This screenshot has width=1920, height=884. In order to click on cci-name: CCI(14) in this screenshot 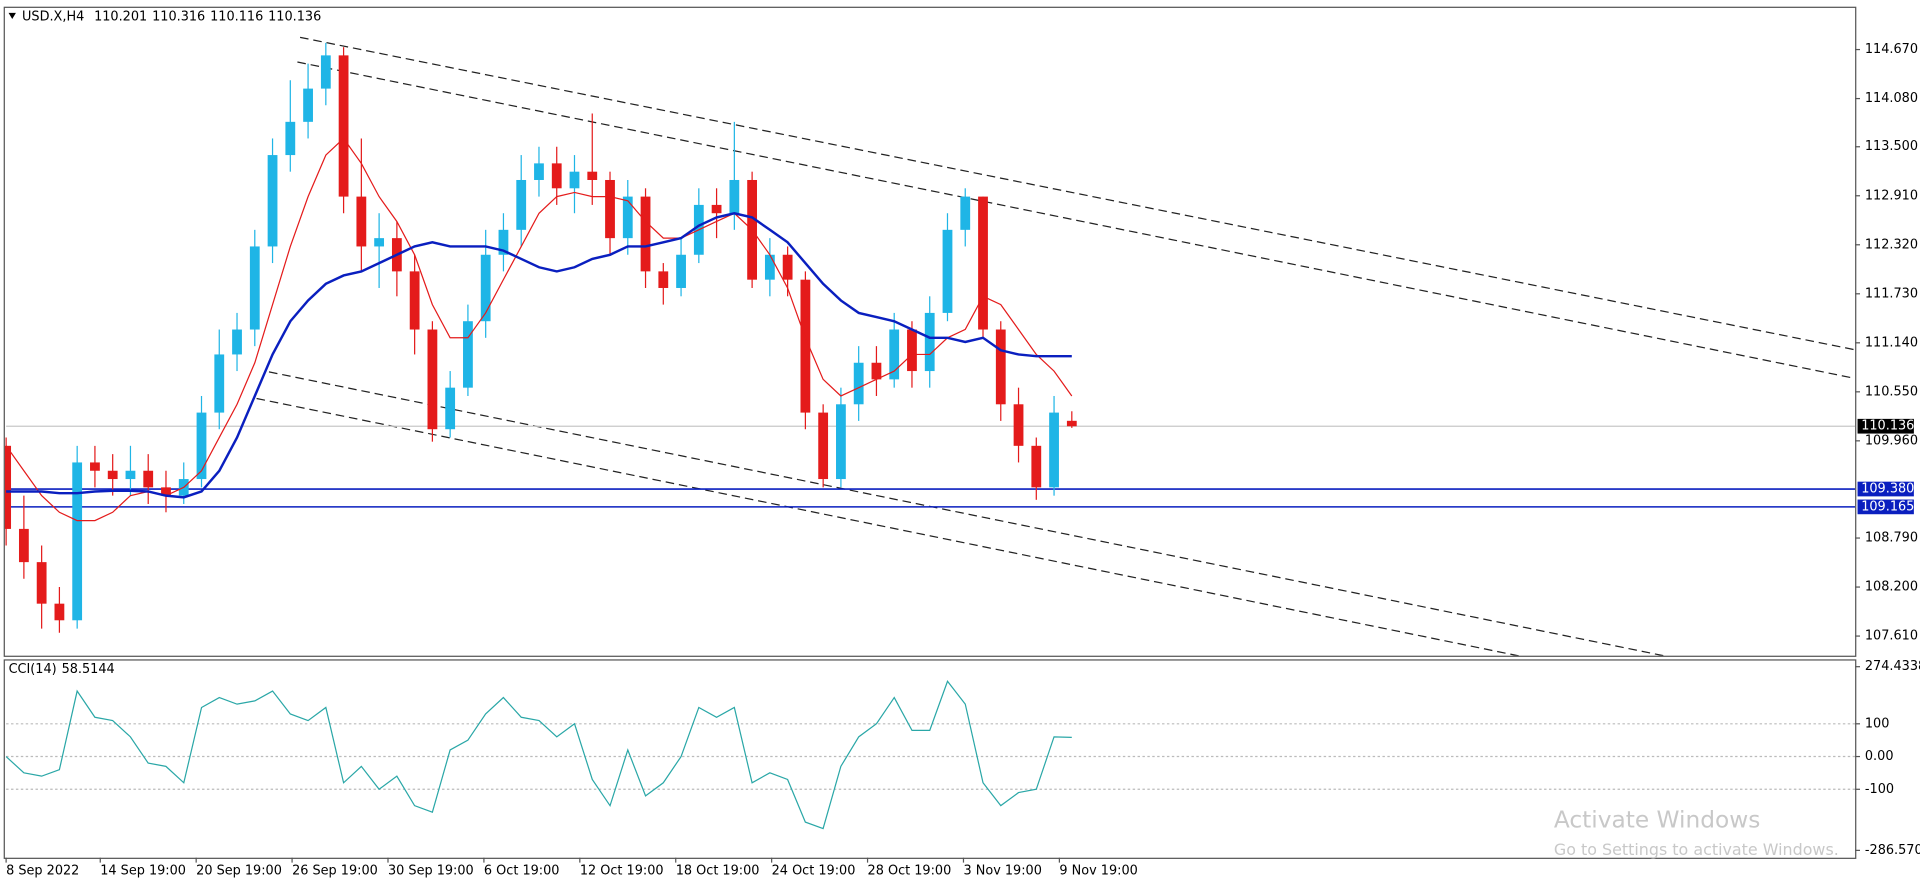, I will do `click(33, 669)`.